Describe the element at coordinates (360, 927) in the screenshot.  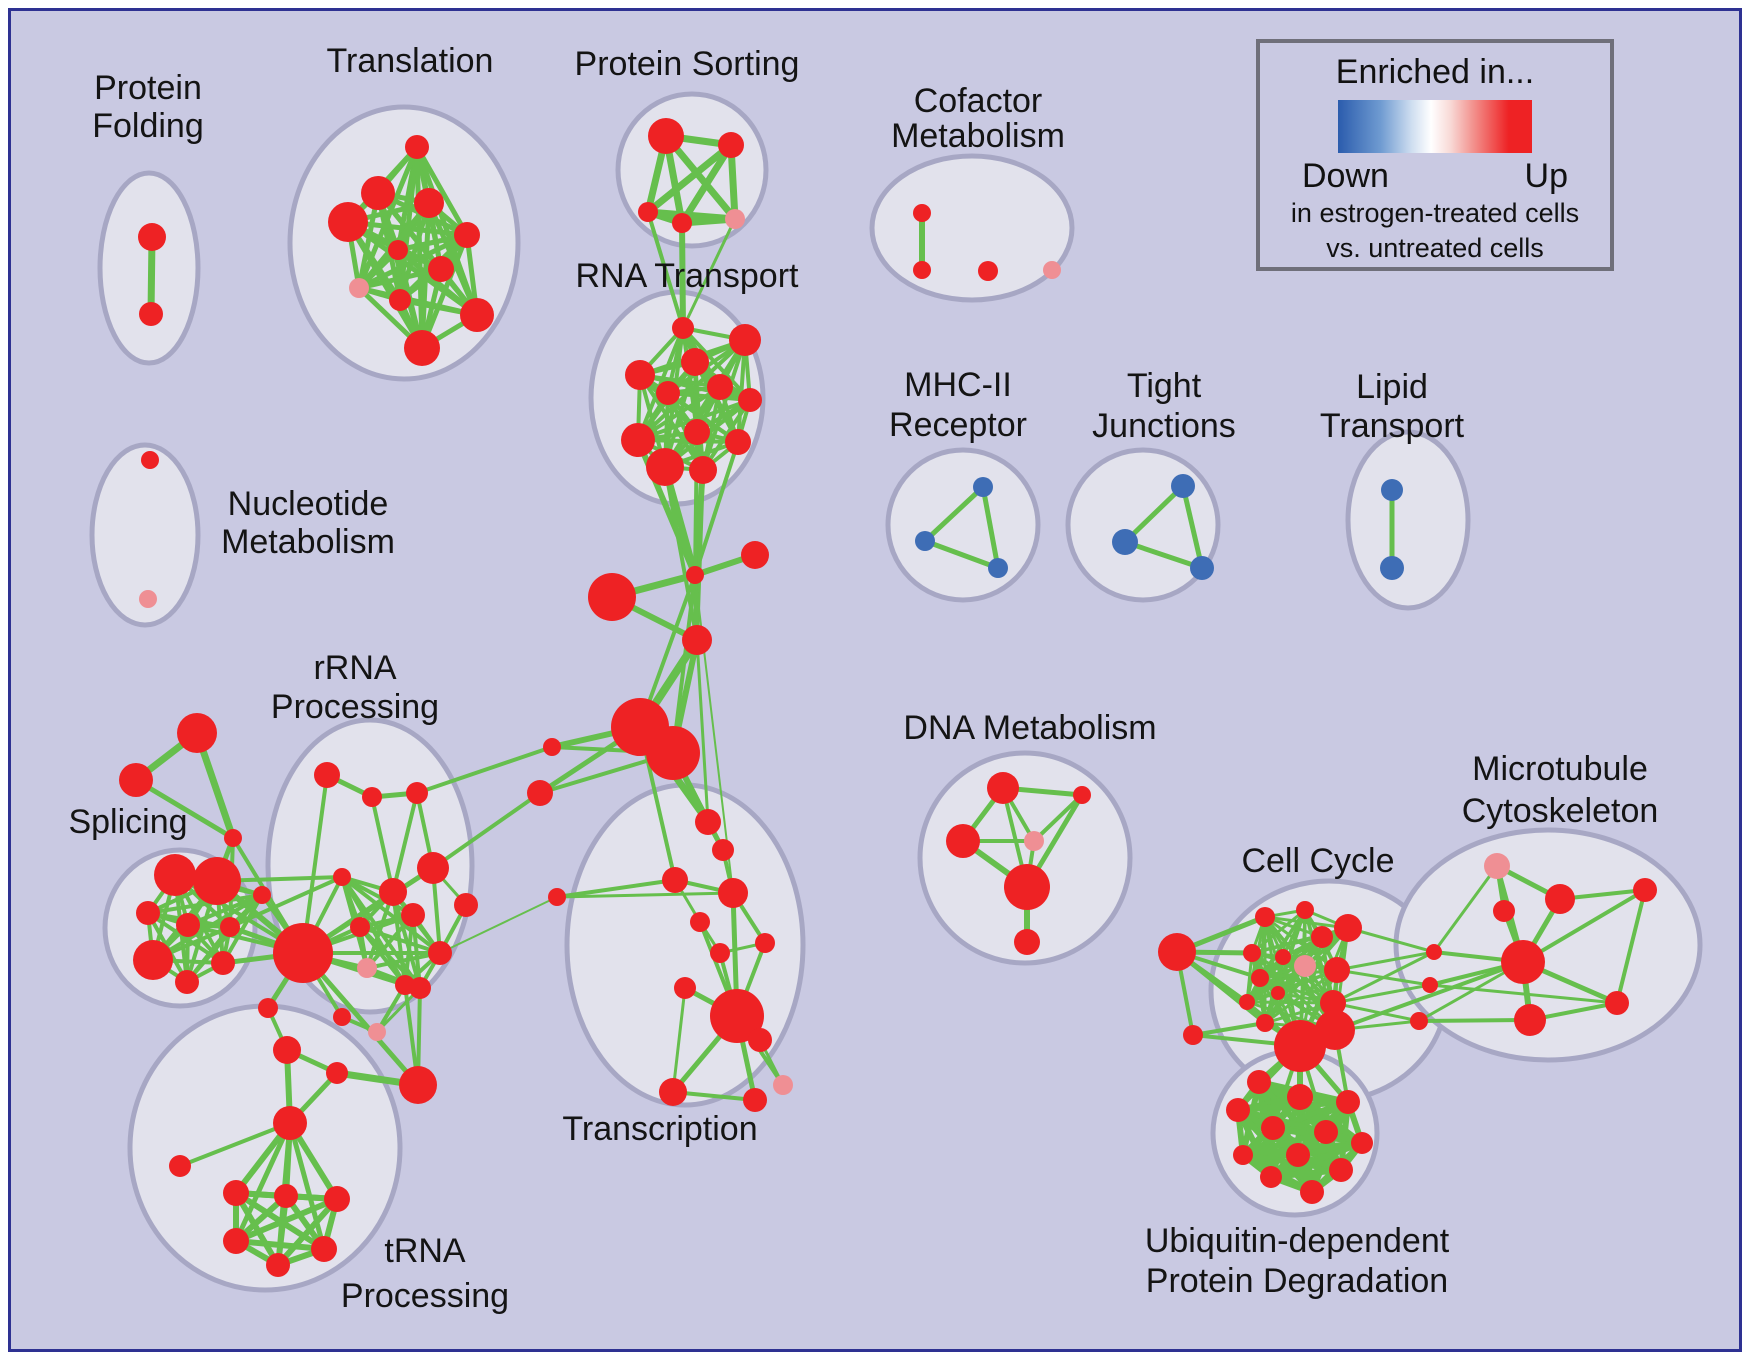
I see `network-node-rr7` at that location.